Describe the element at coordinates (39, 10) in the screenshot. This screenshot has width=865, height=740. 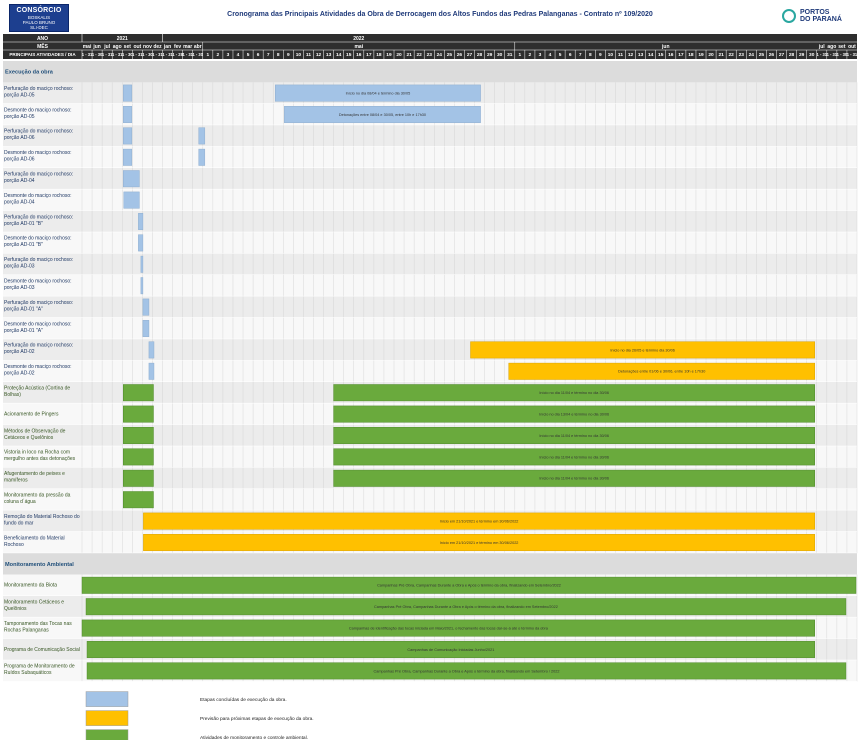
I see `logo-line-1: CONSÓRCIO` at that location.